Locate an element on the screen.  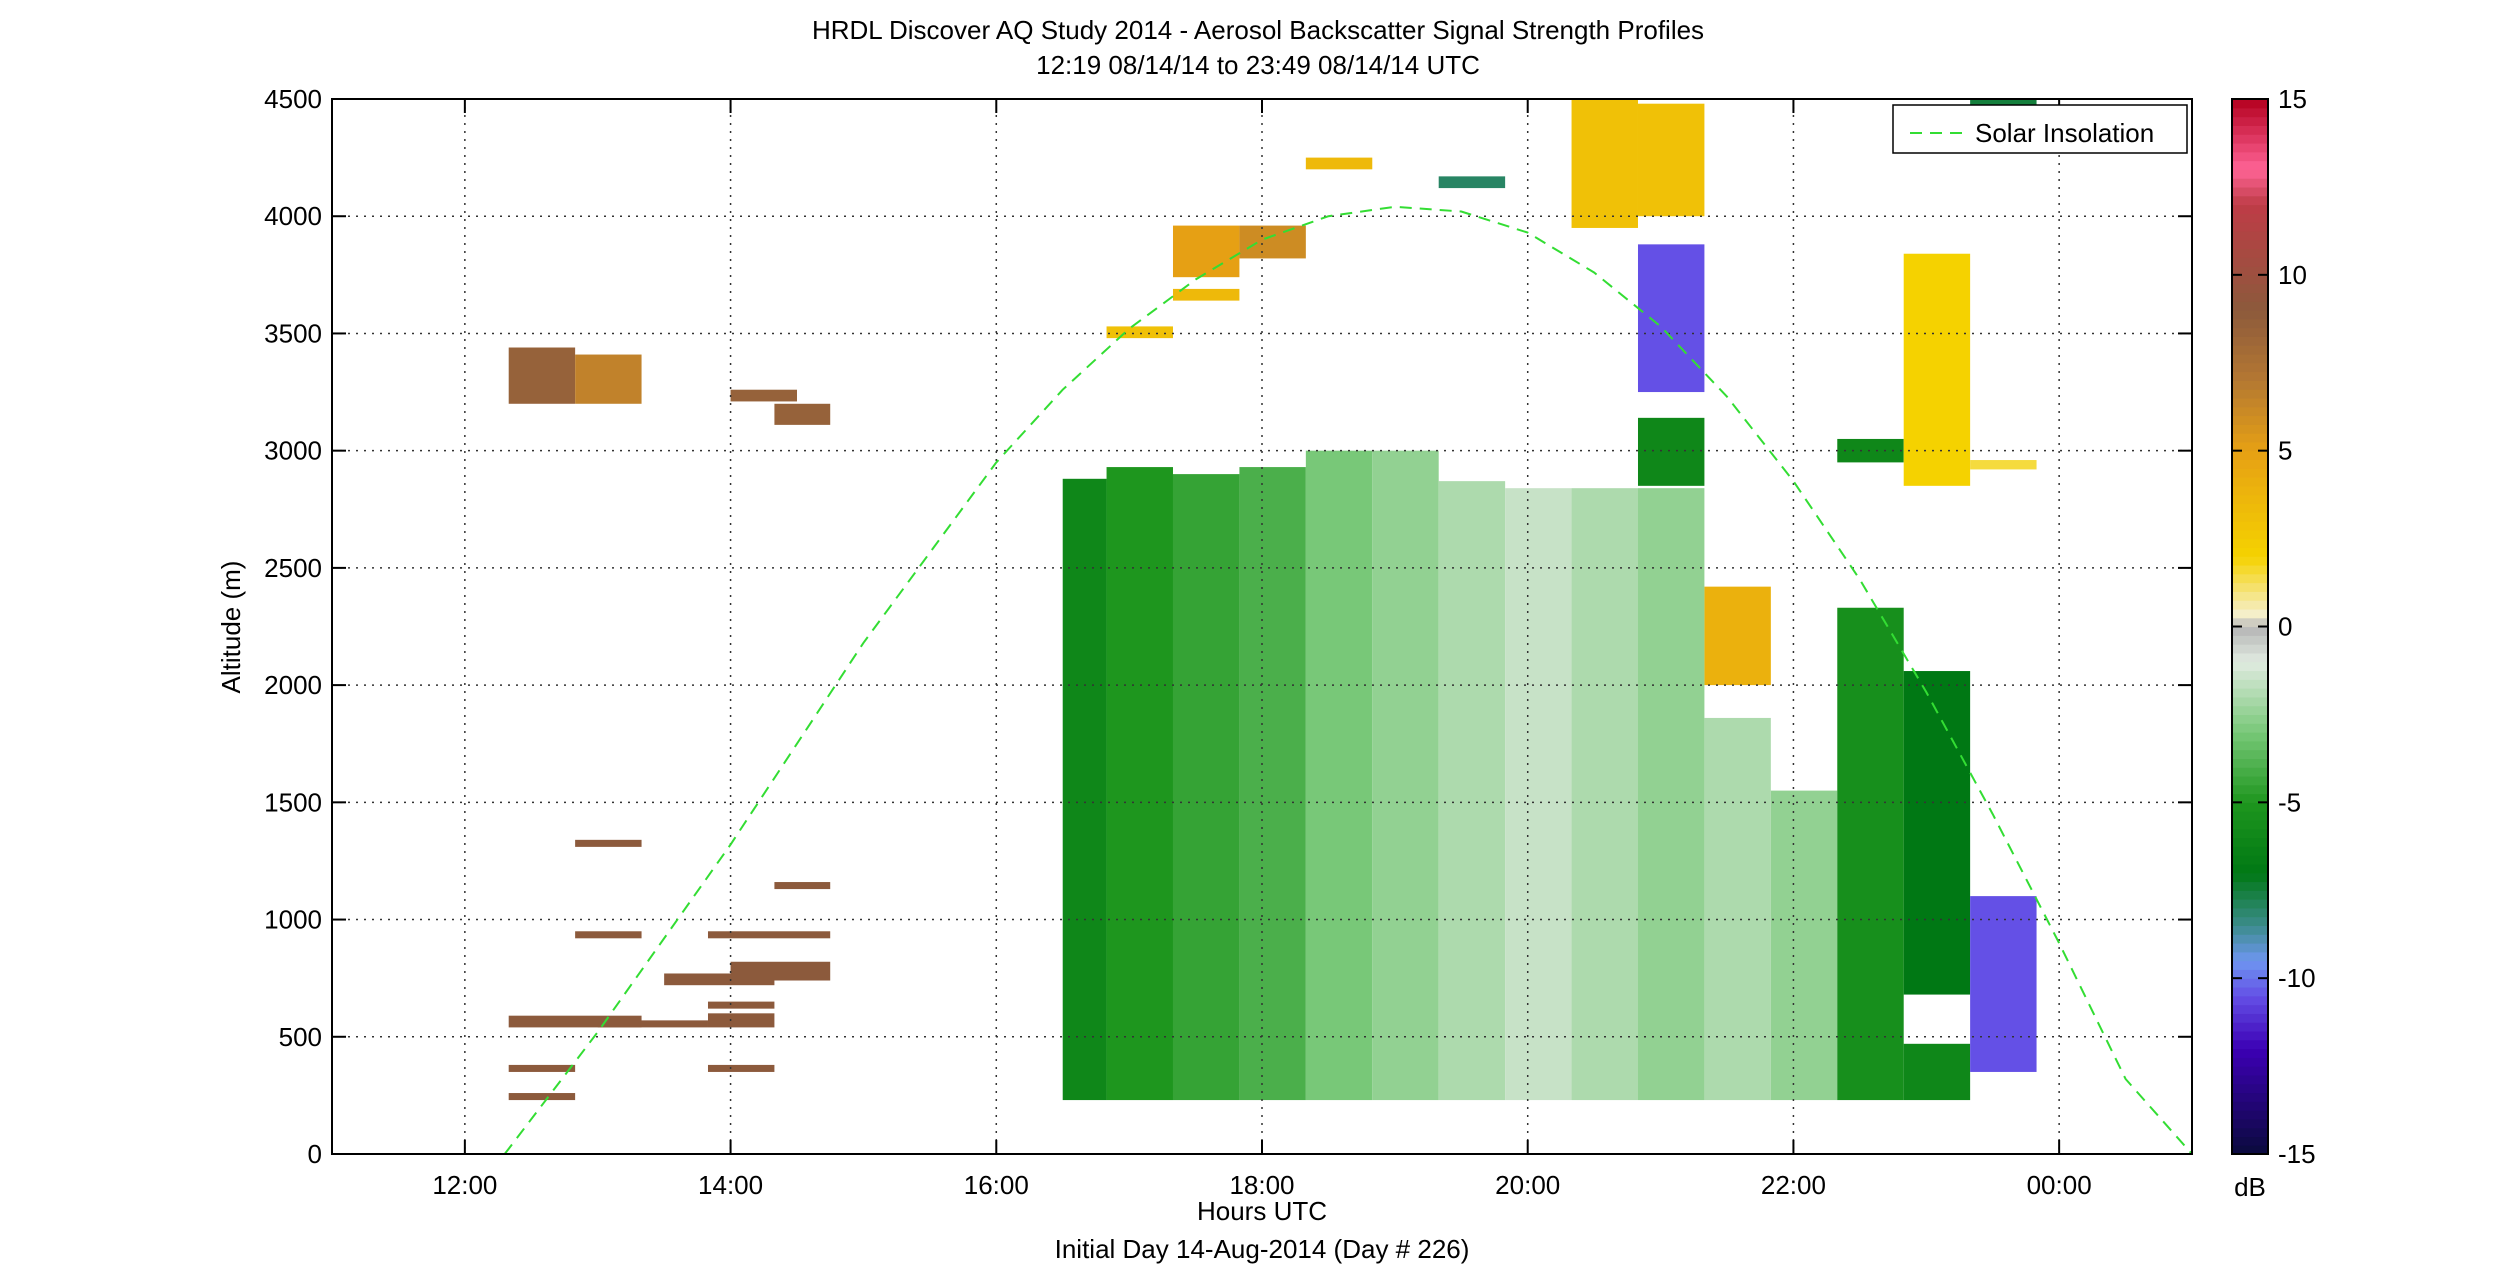
colorbar-ticks: 15 10 5 0 -5 -10 -15 is located at coordinates (2274, 626).